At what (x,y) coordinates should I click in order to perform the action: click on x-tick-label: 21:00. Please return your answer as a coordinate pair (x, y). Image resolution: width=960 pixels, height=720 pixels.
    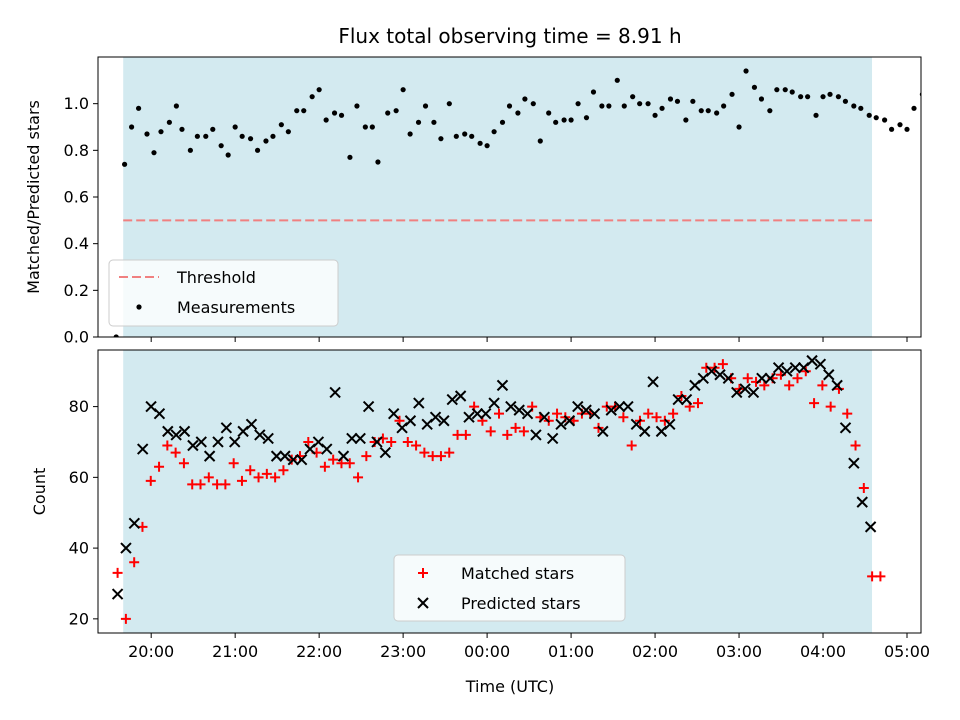
    Looking at the image, I should click on (235, 651).